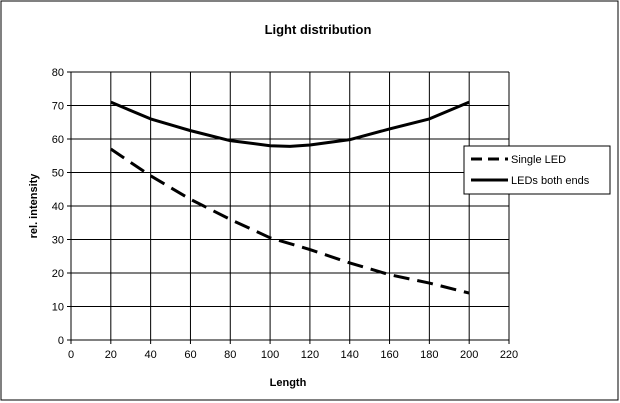  Describe the element at coordinates (318, 29) in the screenshot. I see `chart-title: Light distribution` at that location.